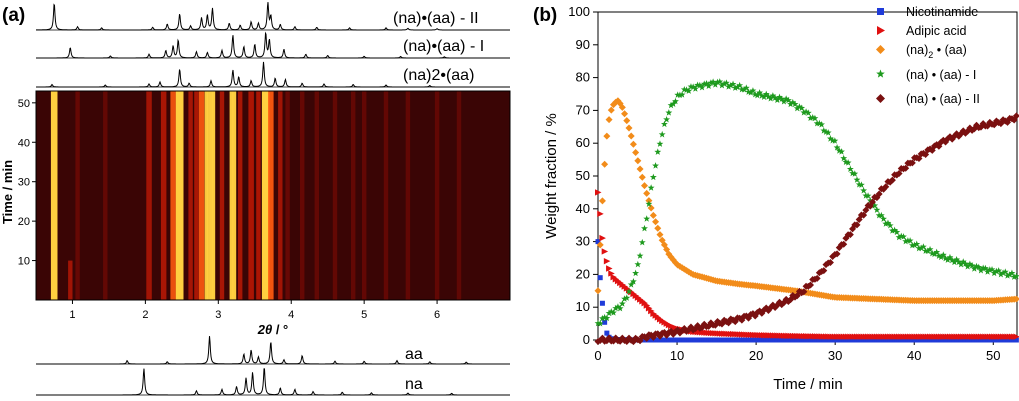 The image size is (1019, 401). I want to click on heatmap-x-ticks: 1 2 3 4 5 6, so click(254, 310).